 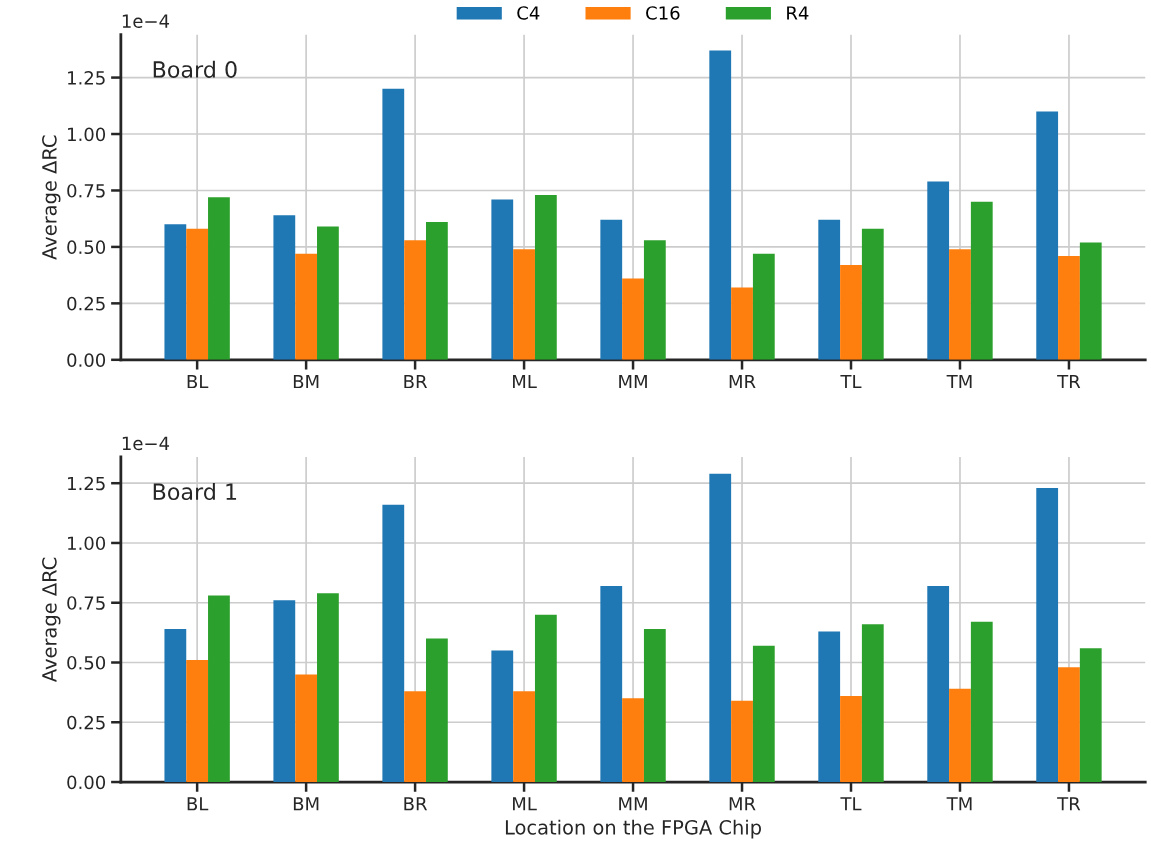 What do you see at coordinates (798, 13) in the screenshot?
I see `legend-label: R4` at bounding box center [798, 13].